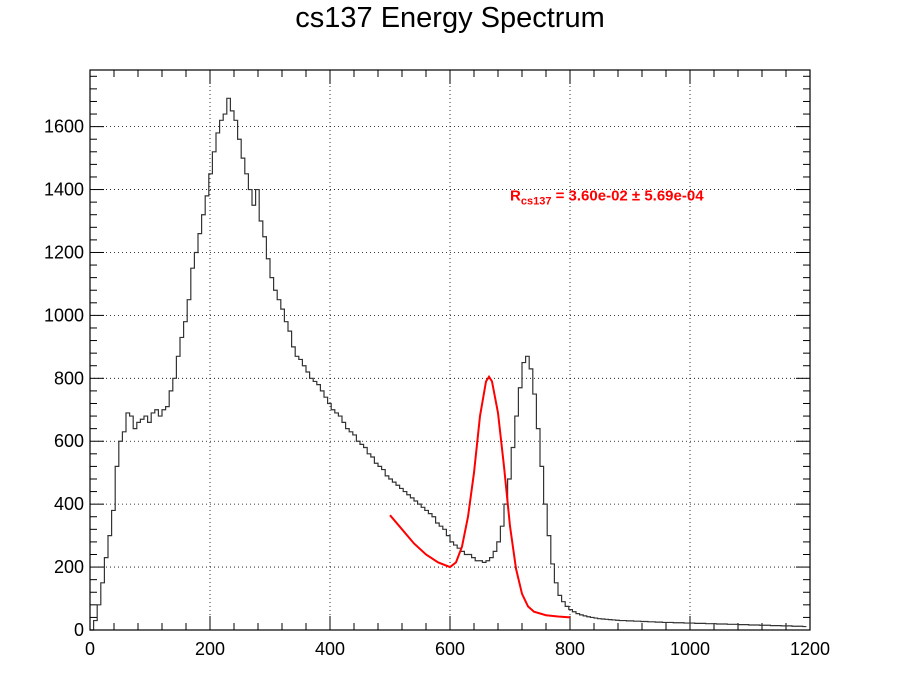 Image resolution: width=900 pixels, height=700 pixels. Describe the element at coordinates (536, 202) in the screenshot. I see `annotation-subscript: cs137` at that location.